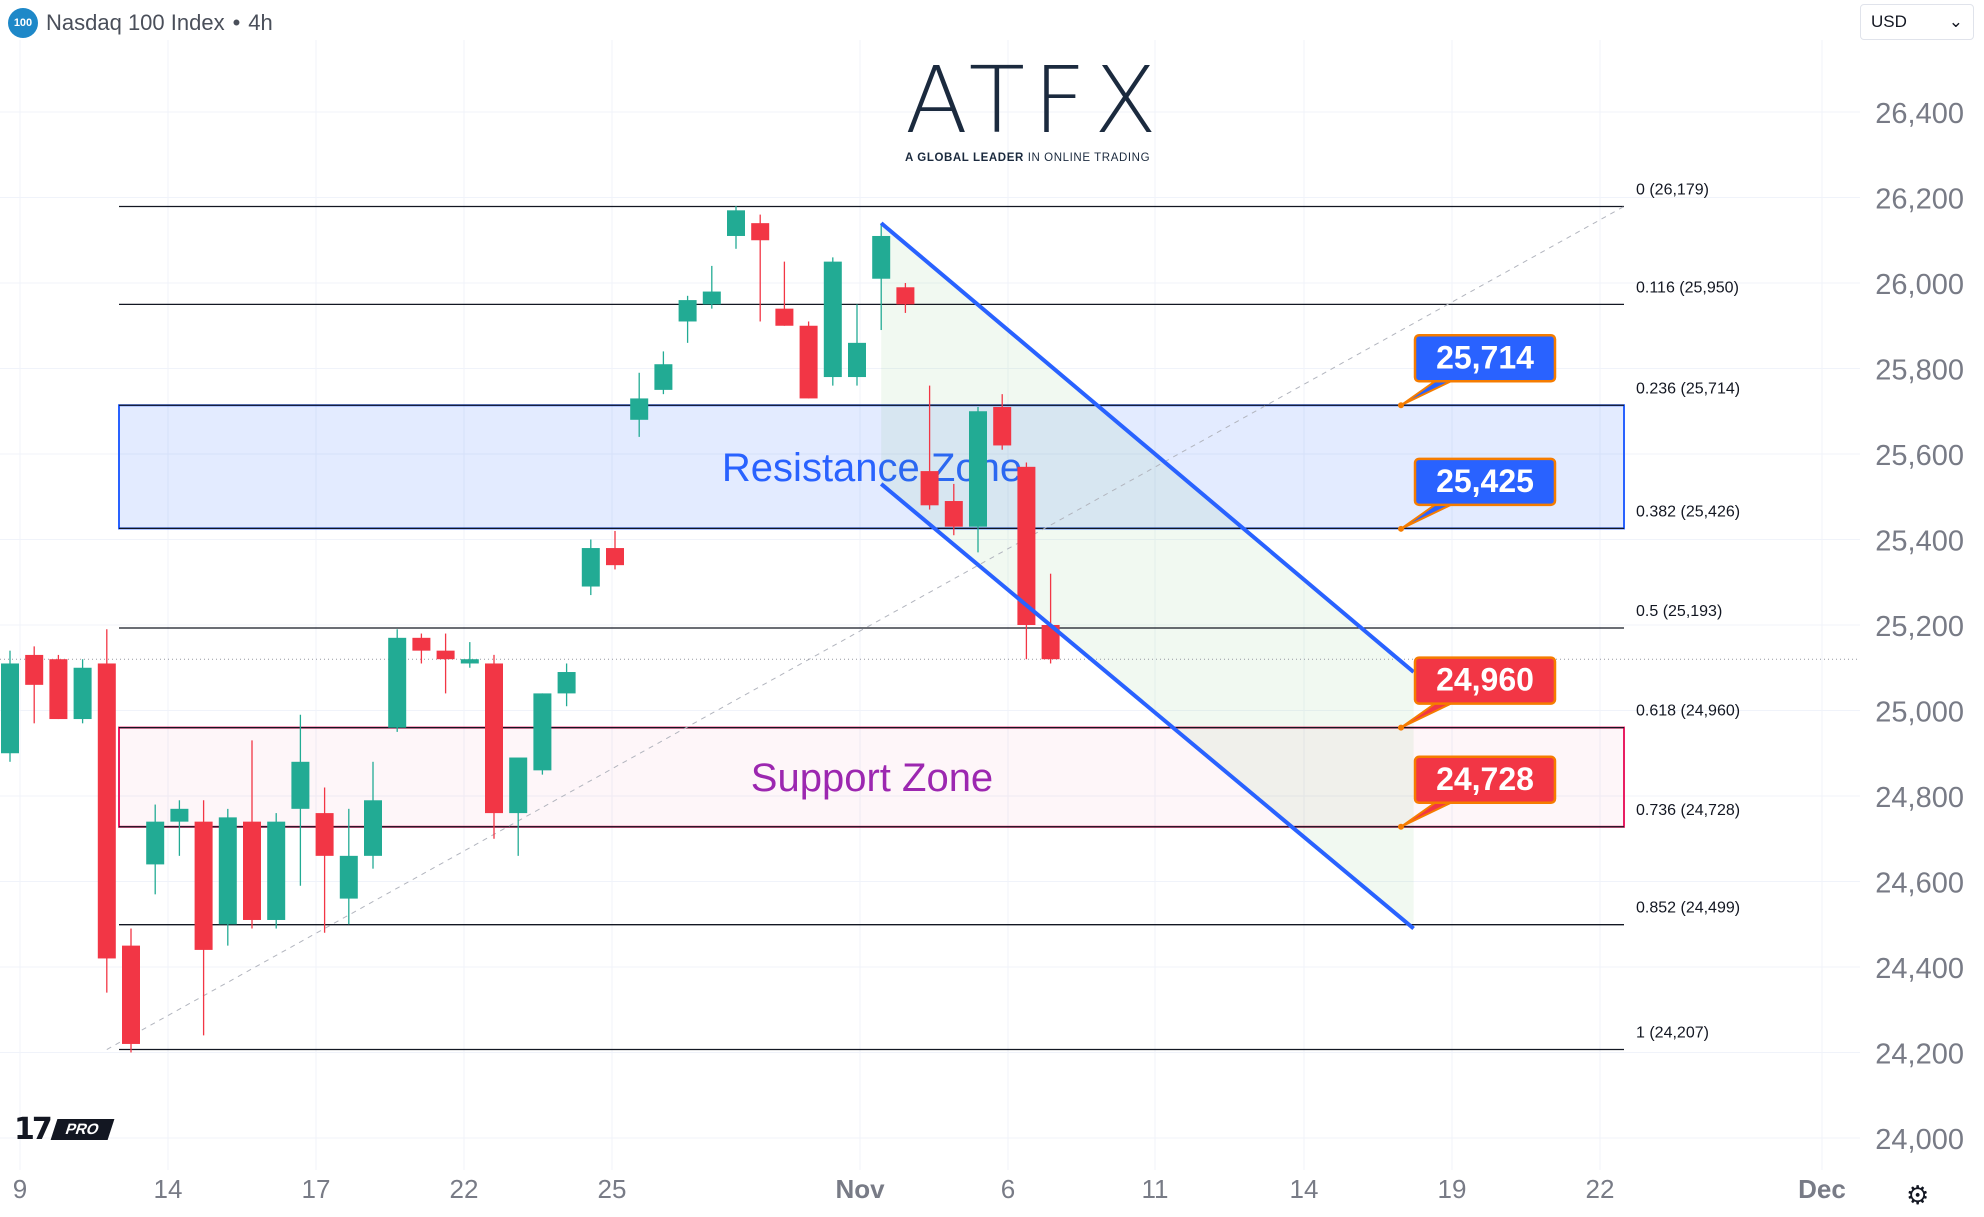 The height and width of the screenshot is (1217, 1984). Describe the element at coordinates (860, 1189) in the screenshot. I see `x-axis-tick-label: Nov` at that location.